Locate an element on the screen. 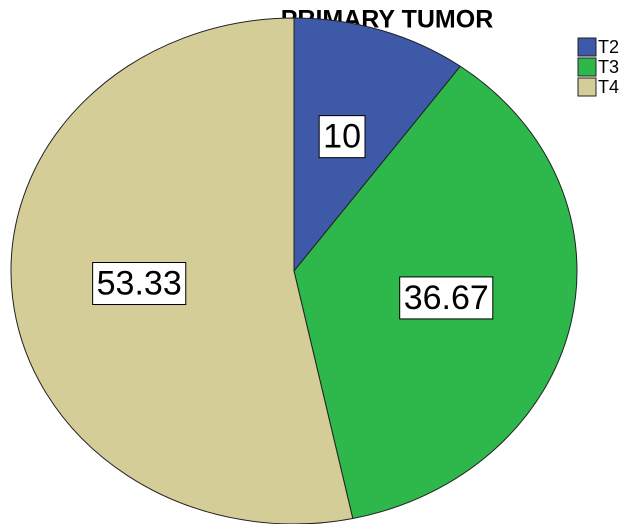 The image size is (643, 524). legend-label: T4 is located at coordinates (608, 87).